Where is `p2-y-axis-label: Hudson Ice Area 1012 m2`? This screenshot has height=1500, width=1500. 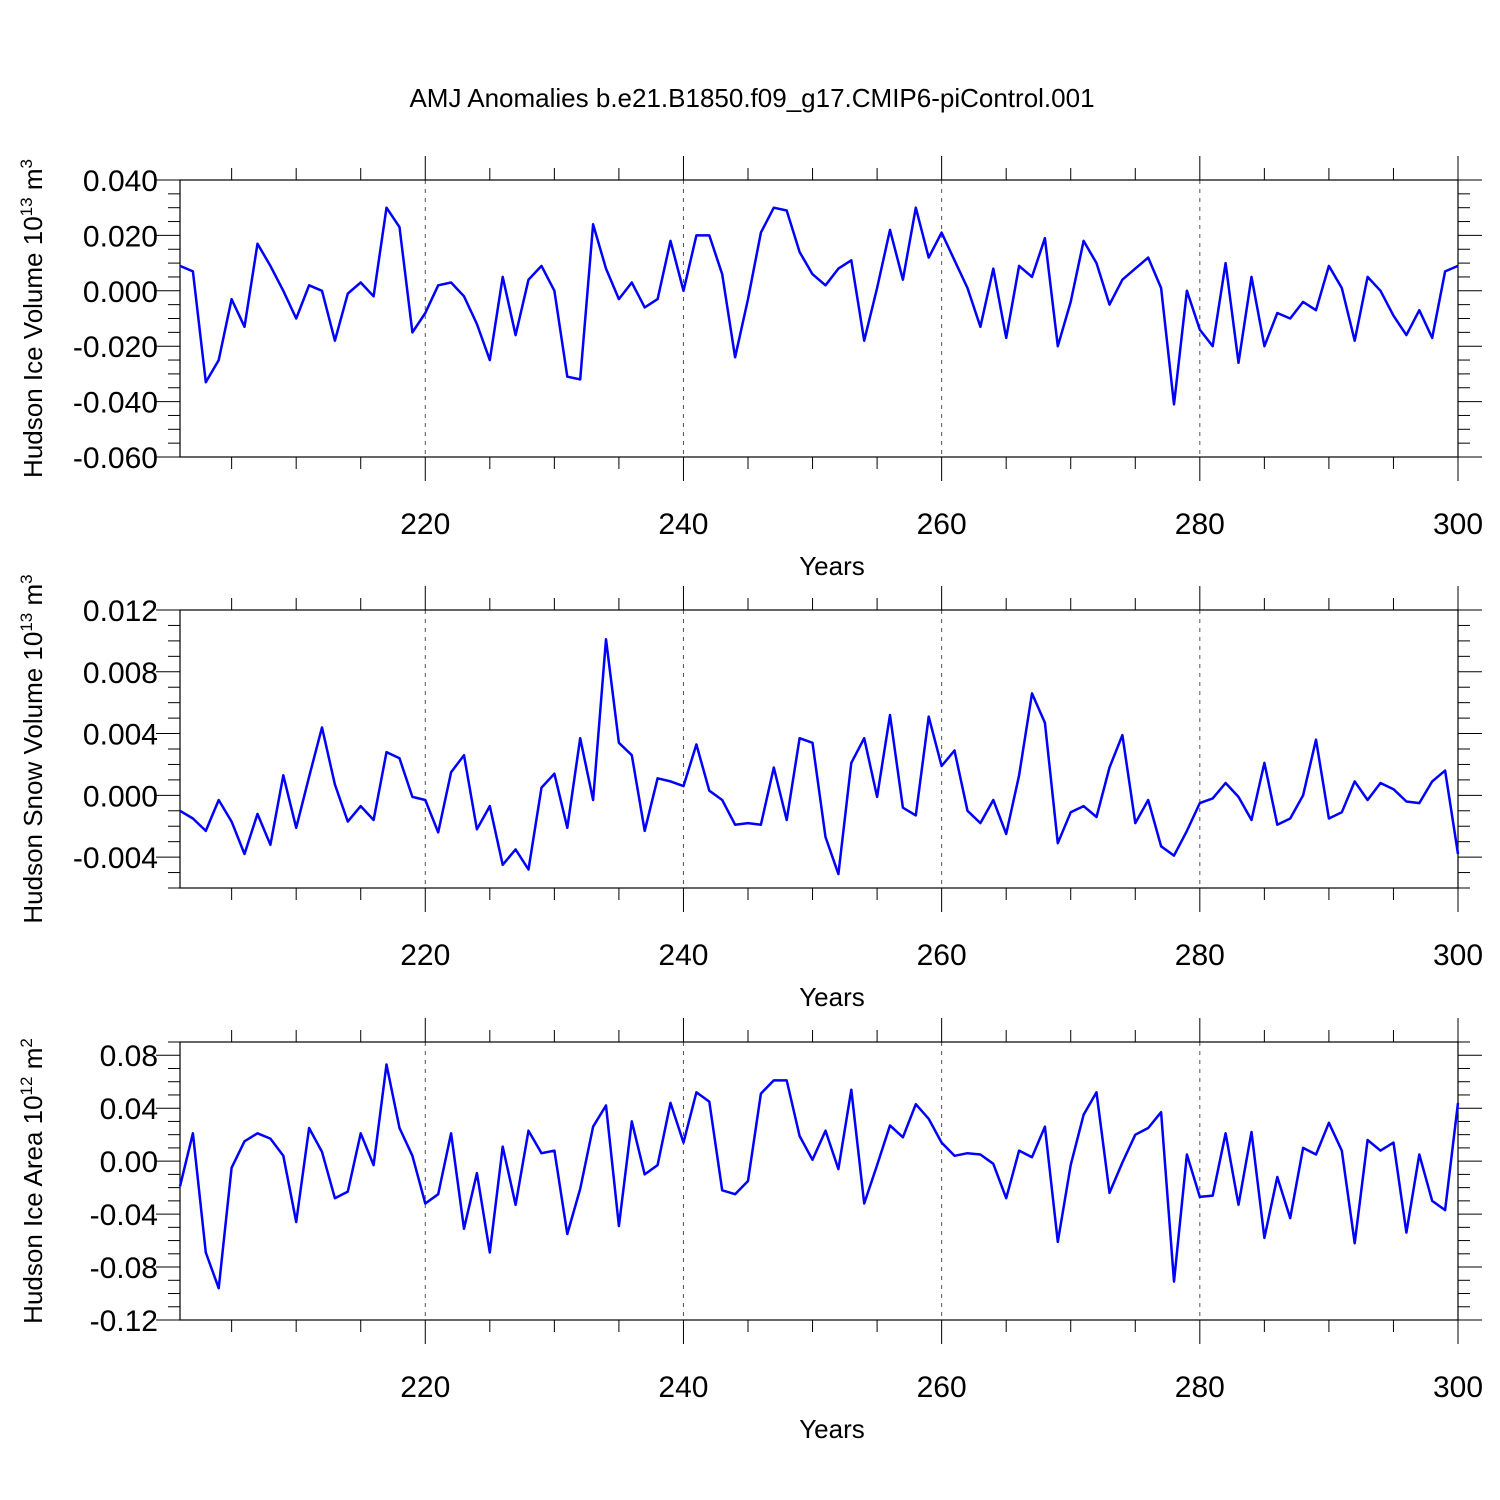 p2-y-axis-label: Hudson Ice Area 1012 m2 is located at coordinates (32, 1181).